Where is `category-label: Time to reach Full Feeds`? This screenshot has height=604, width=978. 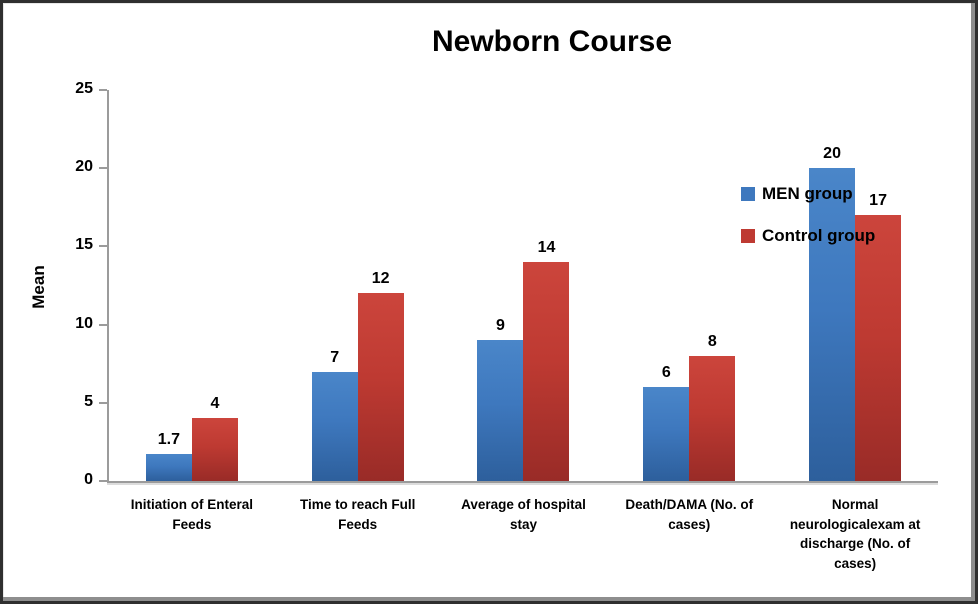
category-label: Time to reach Full Feeds is located at coordinates (358, 514).